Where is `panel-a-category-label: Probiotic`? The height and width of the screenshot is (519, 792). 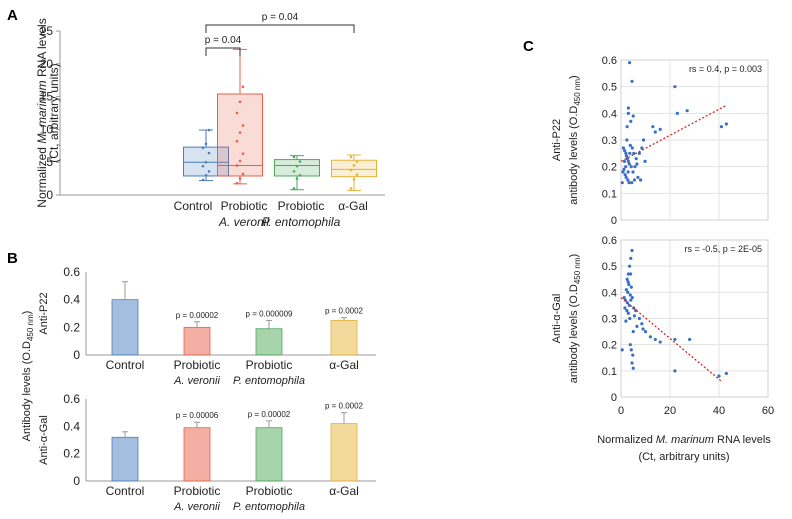 panel-a-category-label: Probiotic is located at coordinates (244, 206).